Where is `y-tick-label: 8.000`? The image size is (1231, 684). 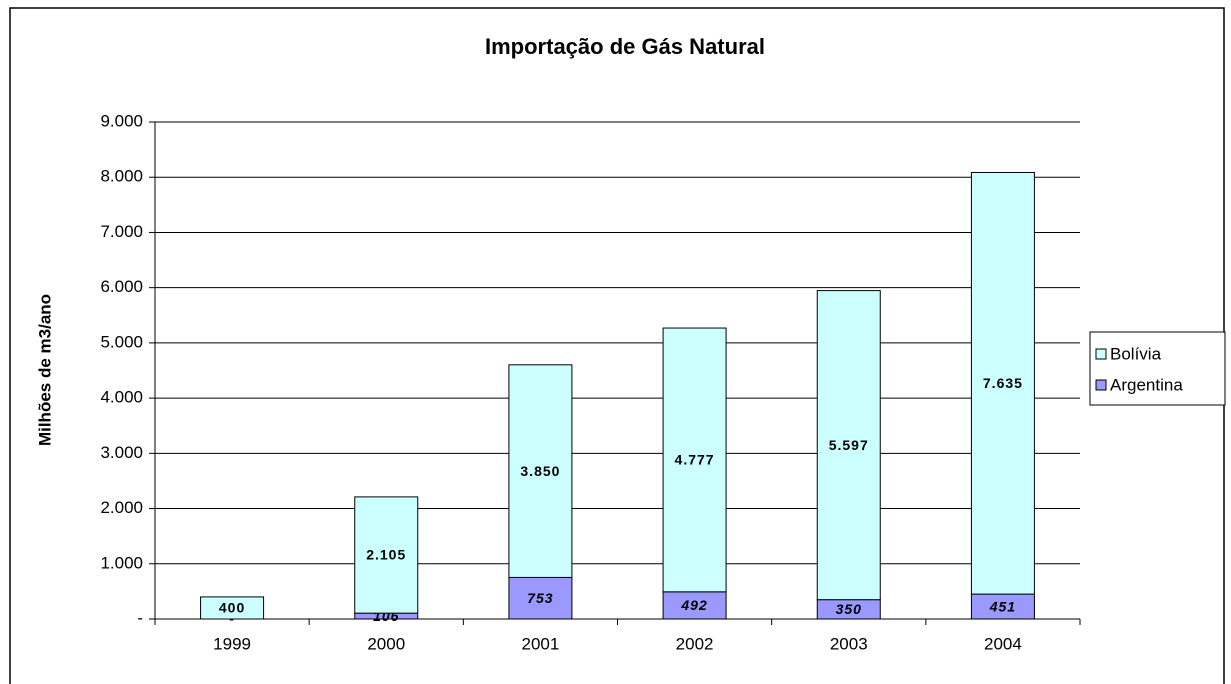
y-tick-label: 8.000 is located at coordinates (121, 176).